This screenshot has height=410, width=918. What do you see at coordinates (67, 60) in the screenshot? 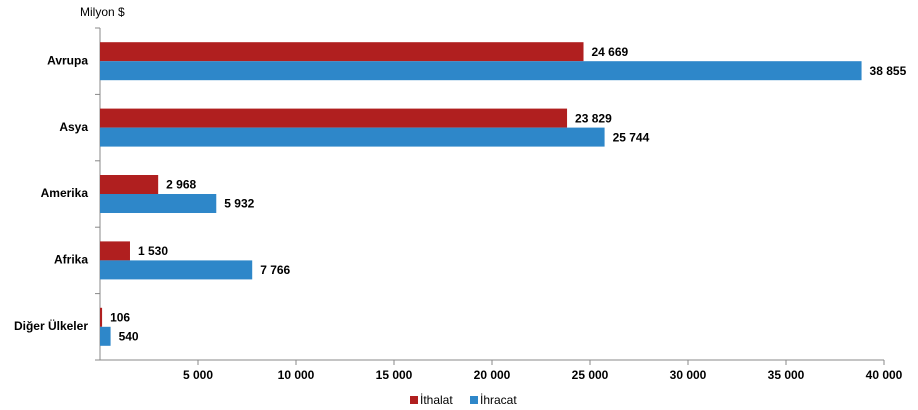
I see `y-tick-label: Avrupa` at bounding box center [67, 60].